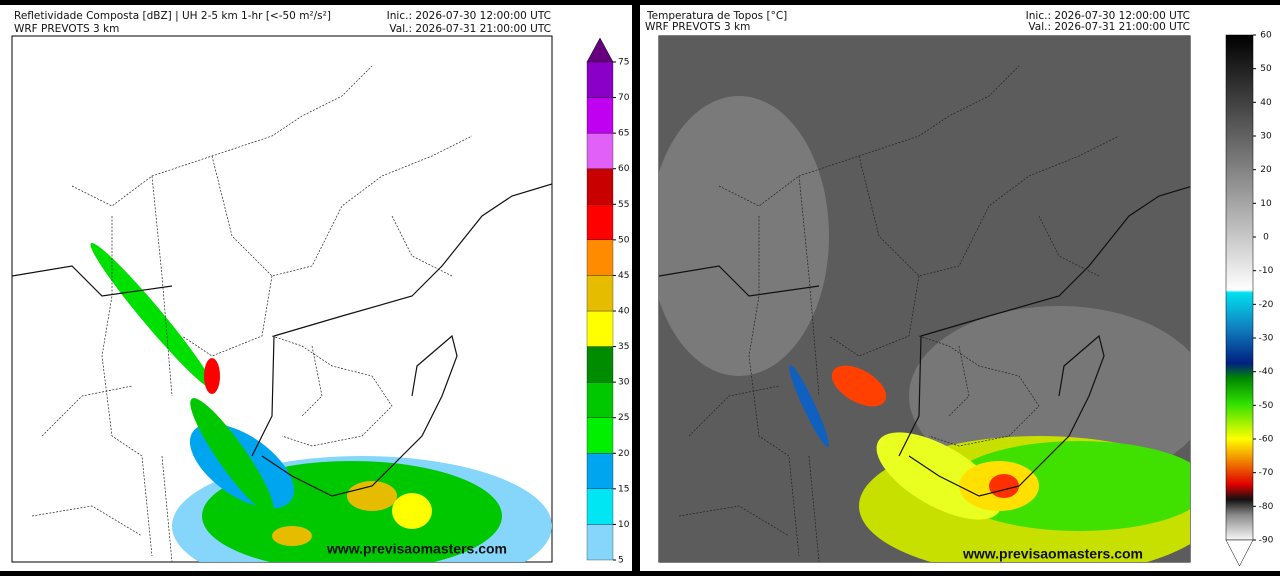 The image size is (1280, 576). I want to click on colorbar-tick-label: 75, so click(623, 63).